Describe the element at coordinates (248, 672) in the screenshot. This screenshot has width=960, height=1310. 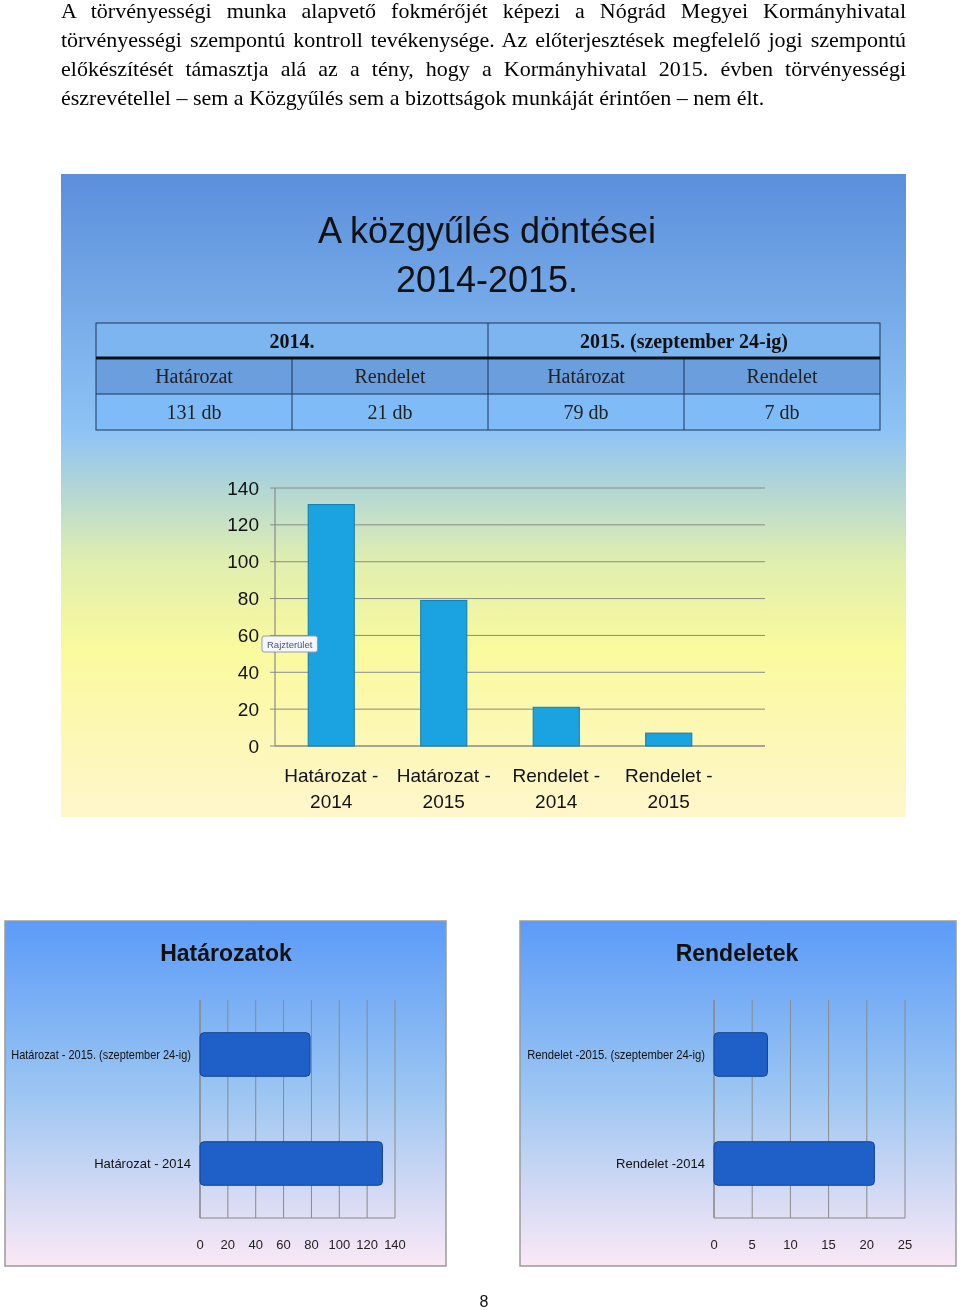
I see `y-tick-label: 40` at that location.